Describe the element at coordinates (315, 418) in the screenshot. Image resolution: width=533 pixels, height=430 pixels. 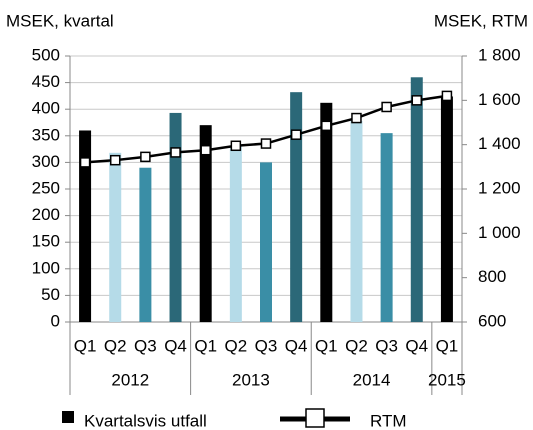
I see `legend-marker` at that location.